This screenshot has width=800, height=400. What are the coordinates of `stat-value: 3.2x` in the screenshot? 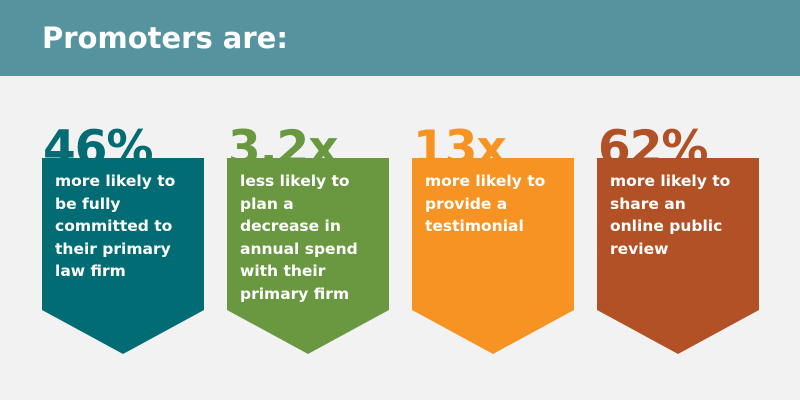 It's located at (283, 148).